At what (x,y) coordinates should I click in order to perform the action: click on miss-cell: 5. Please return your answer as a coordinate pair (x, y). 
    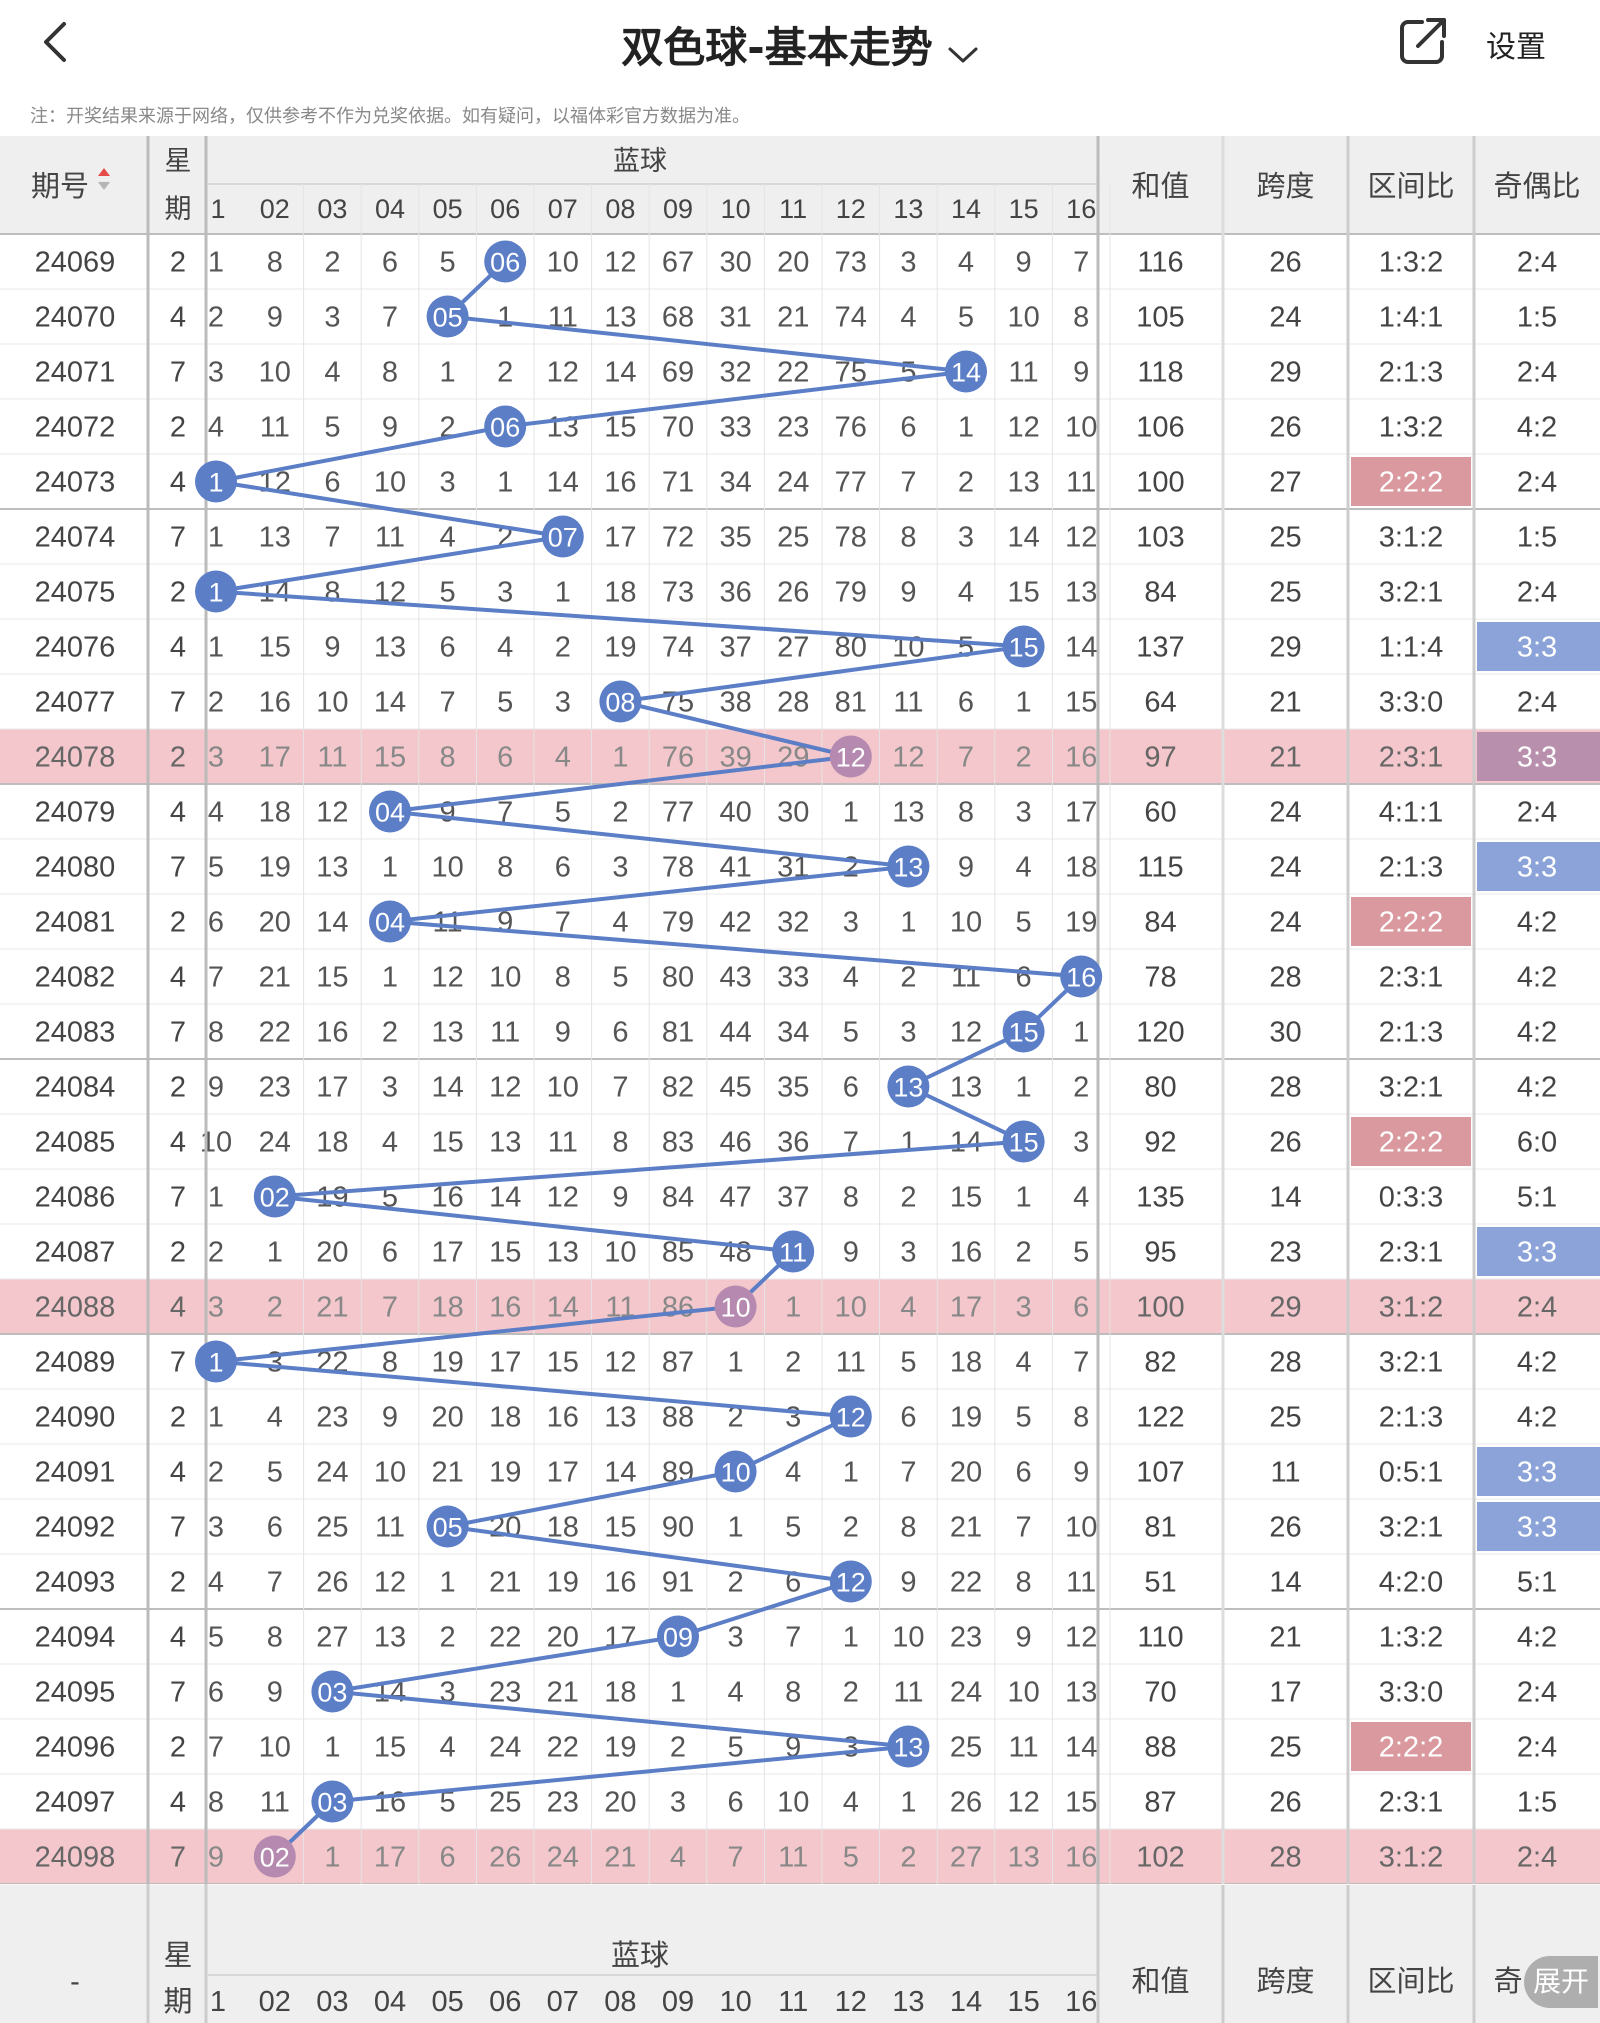
    Looking at the image, I should click on (505, 703).